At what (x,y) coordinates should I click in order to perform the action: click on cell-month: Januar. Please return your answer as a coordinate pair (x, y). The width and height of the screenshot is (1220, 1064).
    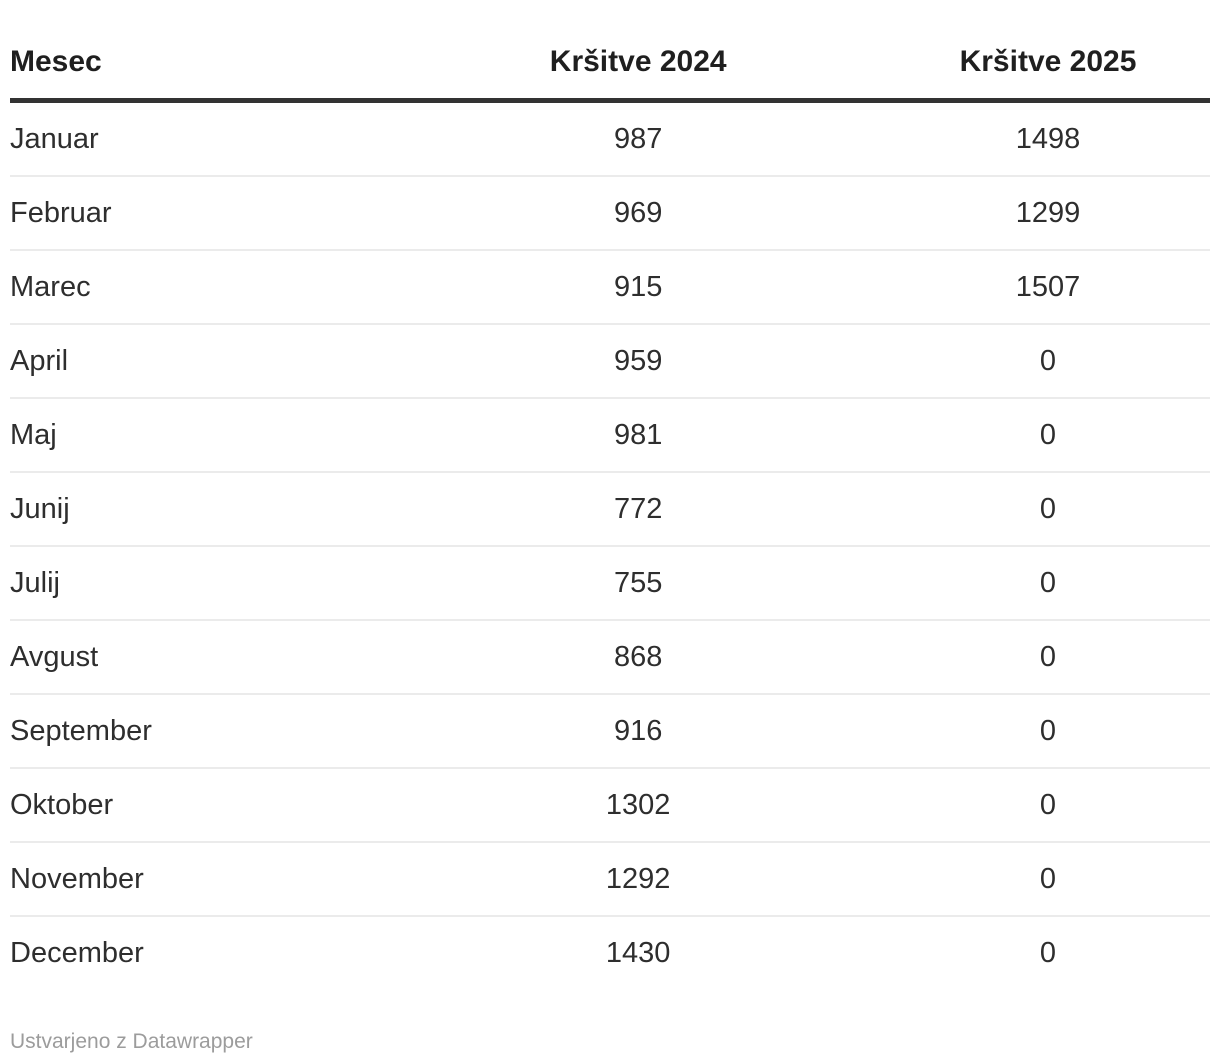
    Looking at the image, I should click on (200, 138).